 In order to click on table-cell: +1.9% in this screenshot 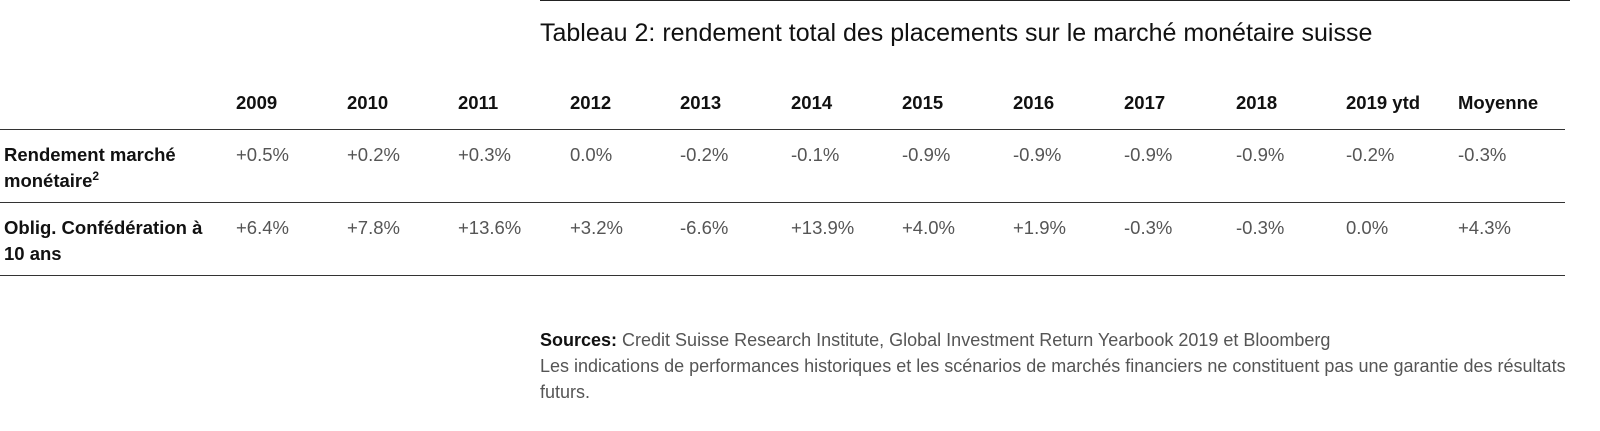, I will do `click(1039, 227)`.